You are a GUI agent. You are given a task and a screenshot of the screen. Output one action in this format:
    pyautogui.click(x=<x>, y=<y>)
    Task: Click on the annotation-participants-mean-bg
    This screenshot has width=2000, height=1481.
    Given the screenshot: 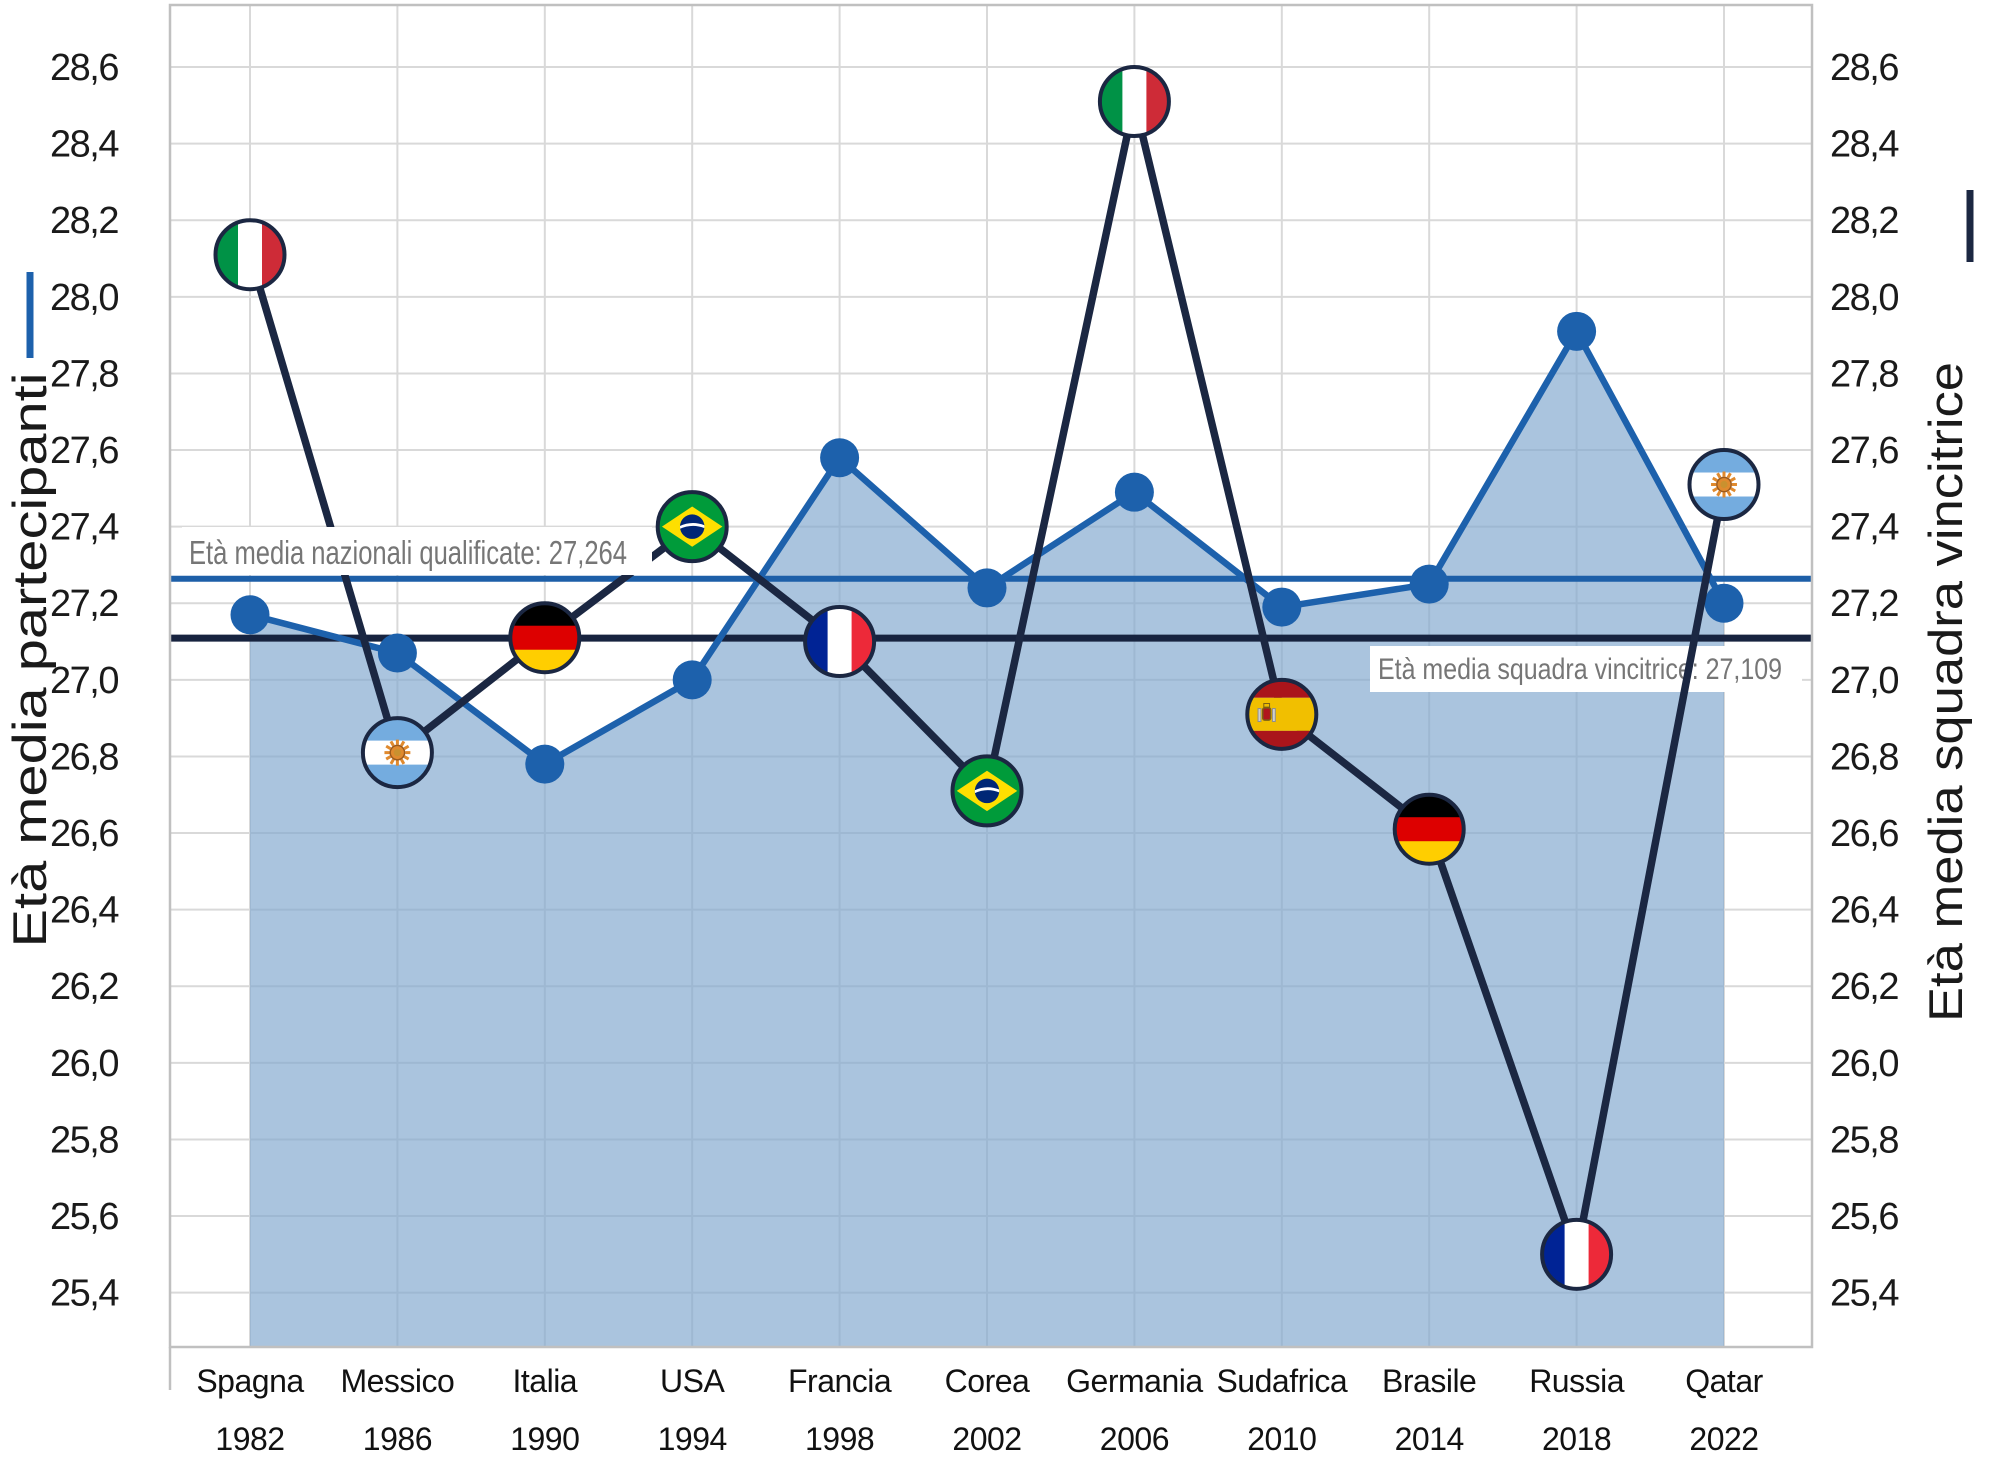 What is the action you would take?
    pyautogui.click(x=417, y=551)
    